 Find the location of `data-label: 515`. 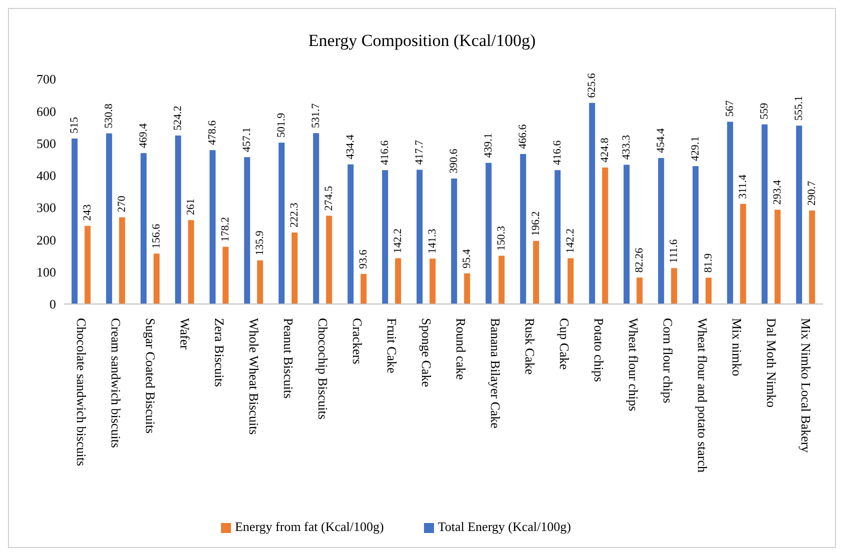

data-label: 515 is located at coordinates (74, 125).